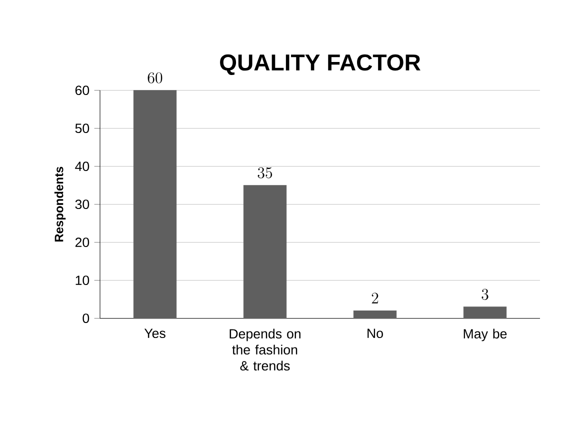  Describe the element at coordinates (485, 335) in the screenshot. I see `x-tick-label: May be` at that location.